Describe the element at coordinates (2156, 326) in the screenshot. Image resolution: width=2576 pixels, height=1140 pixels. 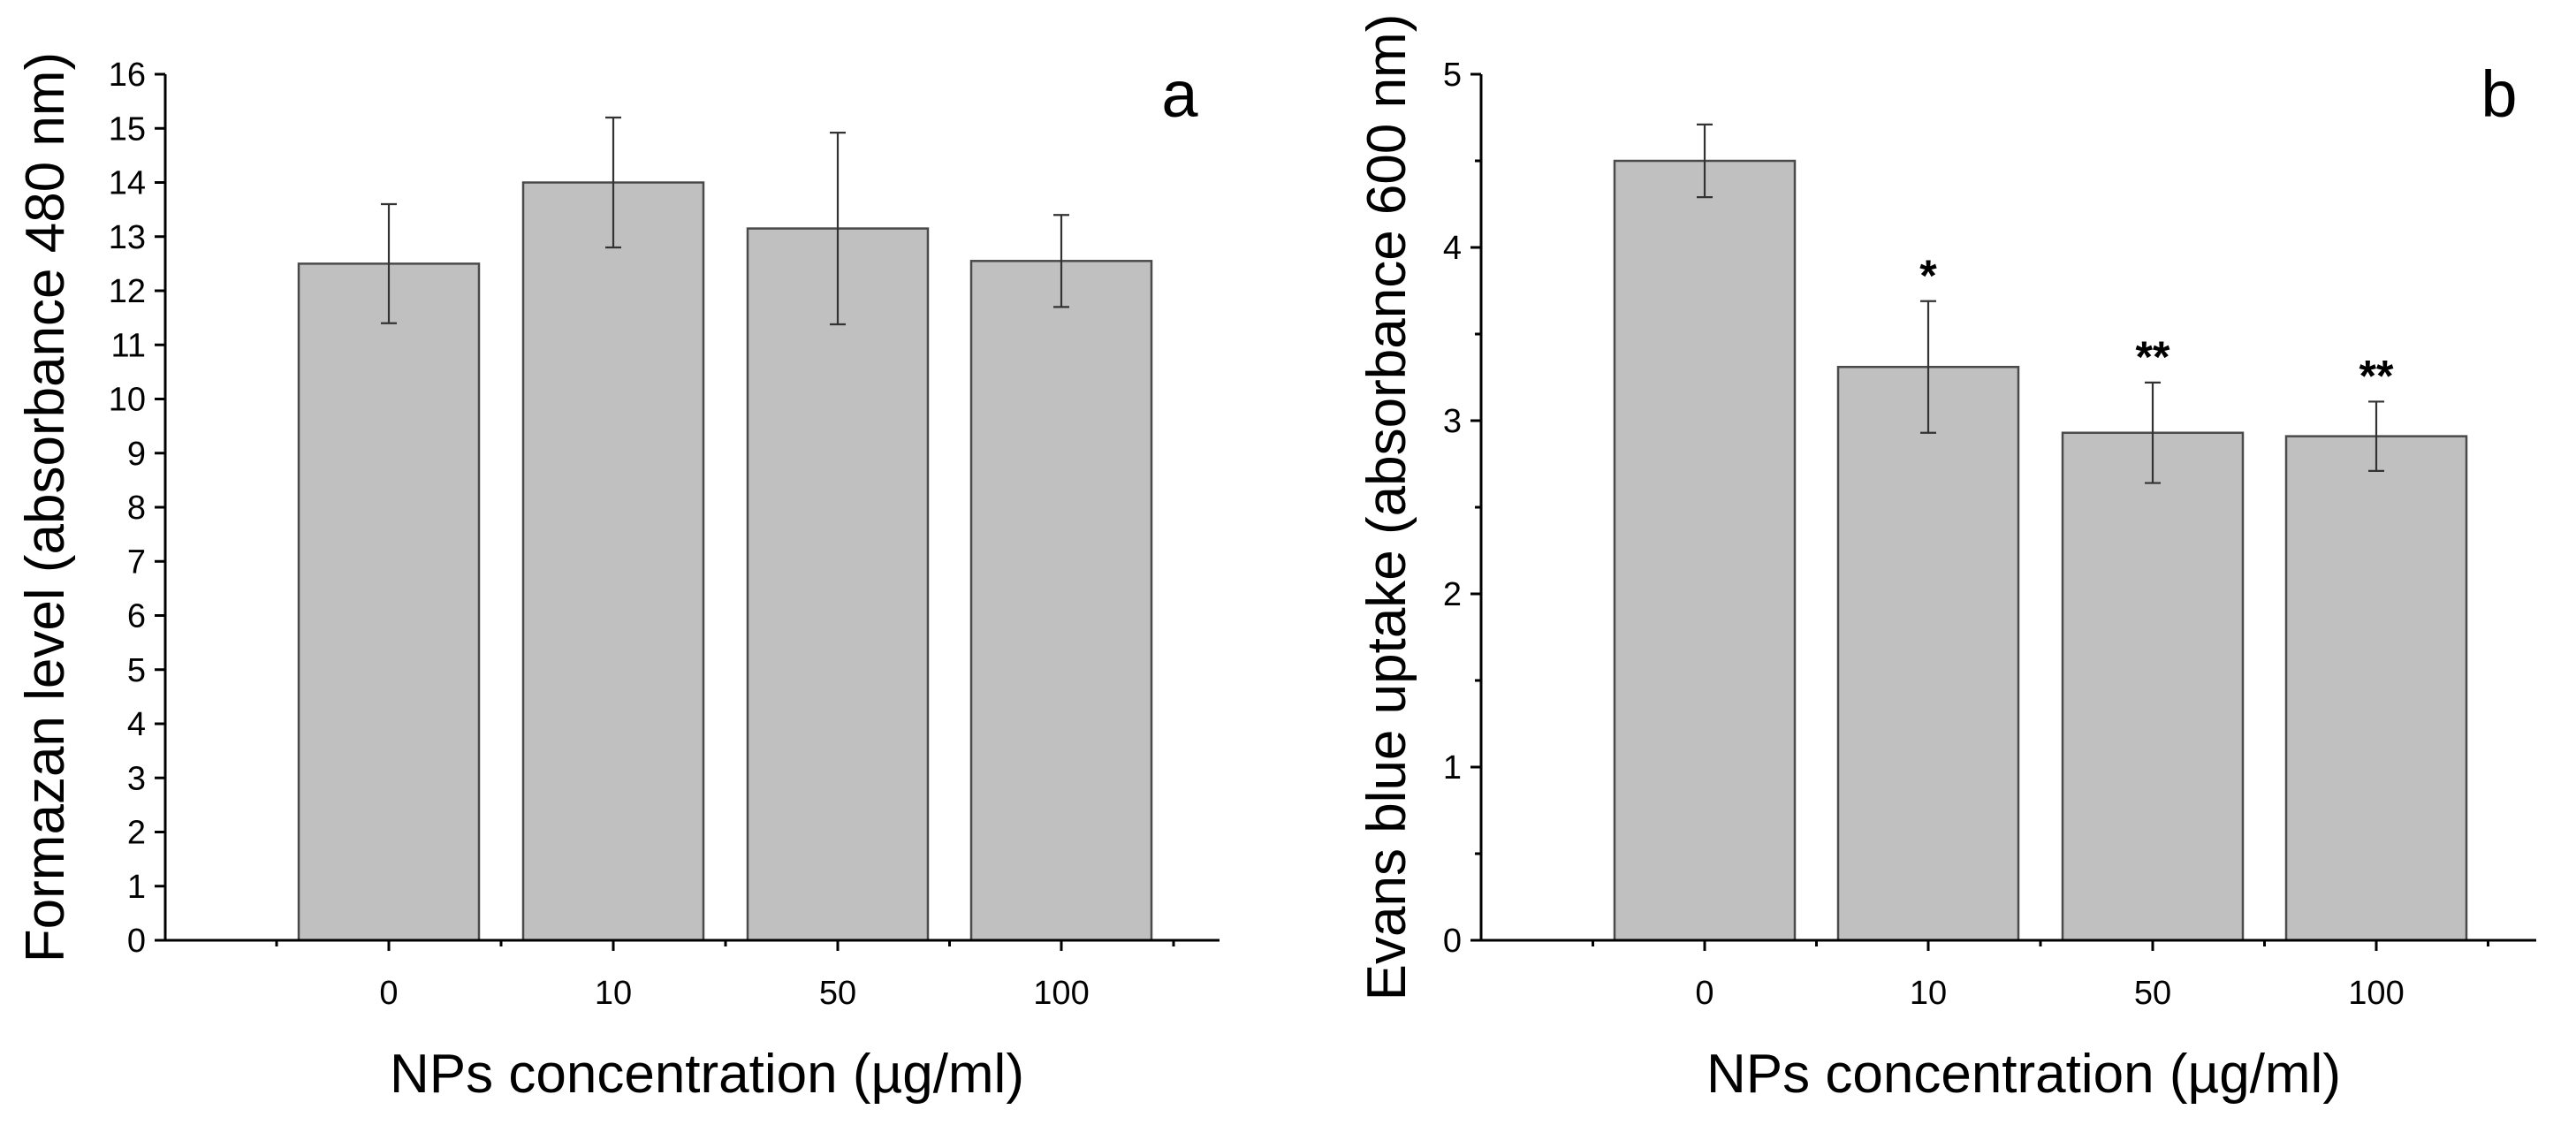
I see `panel-b-annotations: *** **` at that location.